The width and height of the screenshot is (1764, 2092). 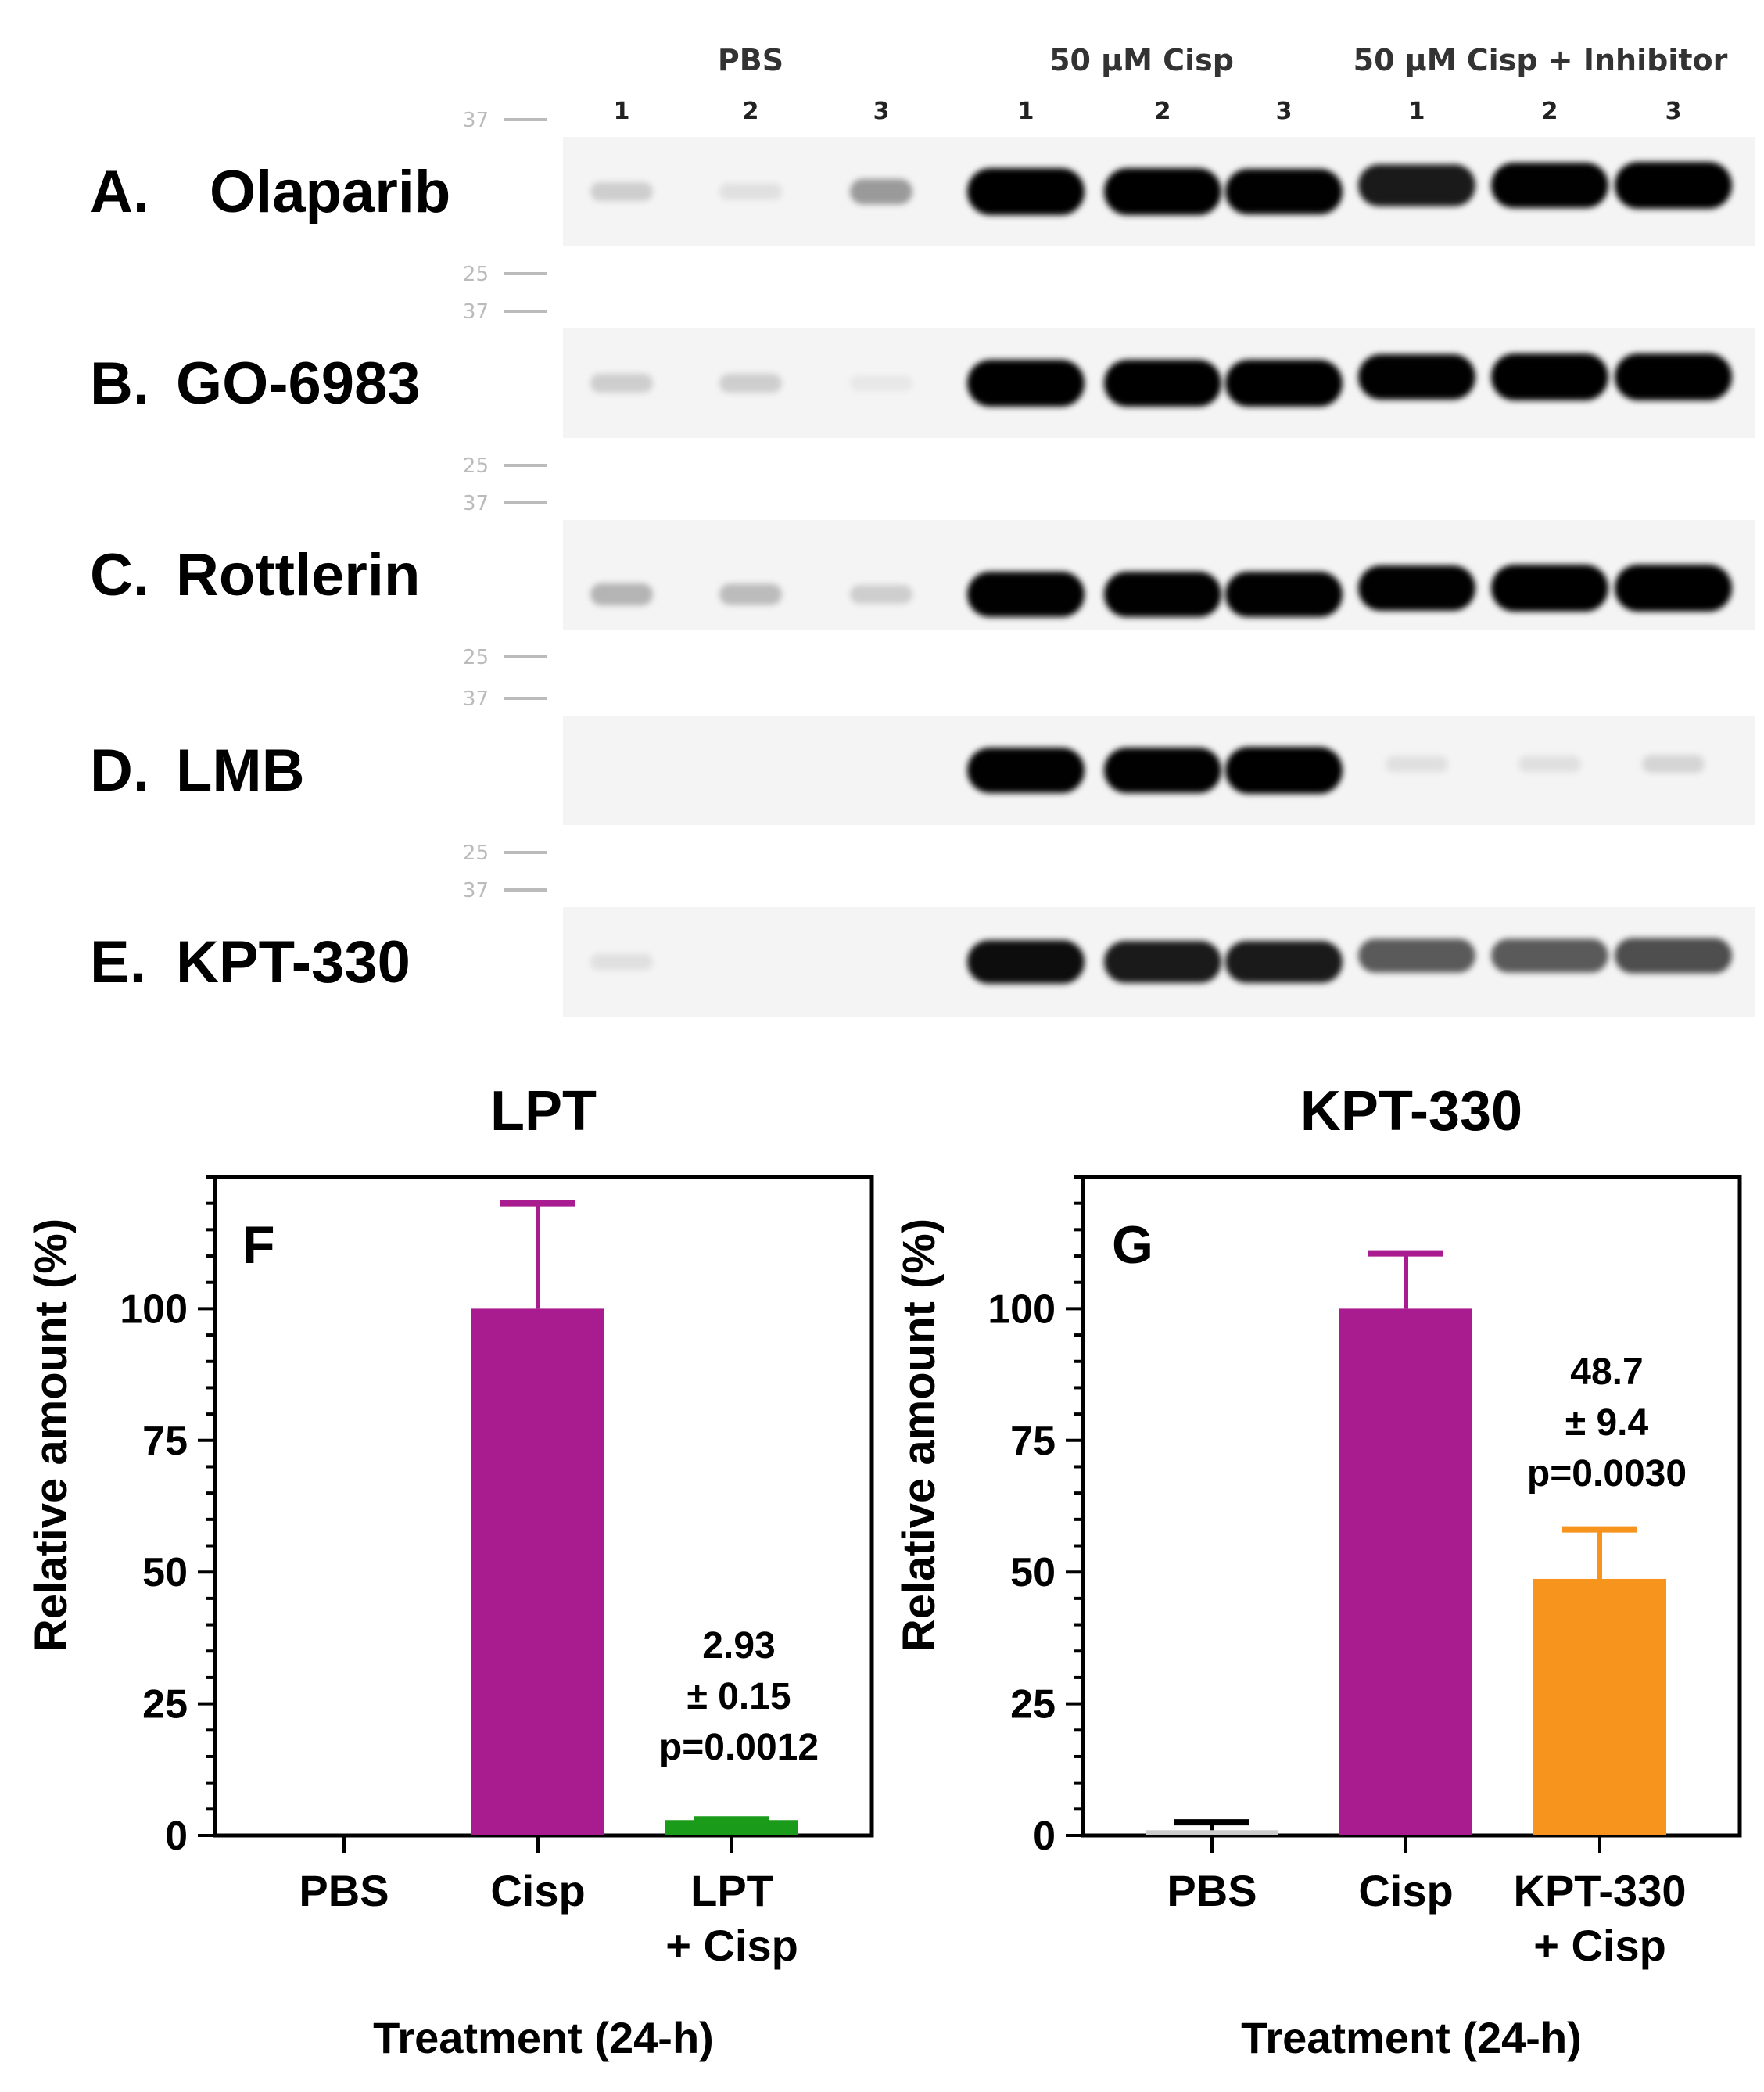 What do you see at coordinates (119, 384) in the screenshot?
I see `blot-row-letter: B.` at bounding box center [119, 384].